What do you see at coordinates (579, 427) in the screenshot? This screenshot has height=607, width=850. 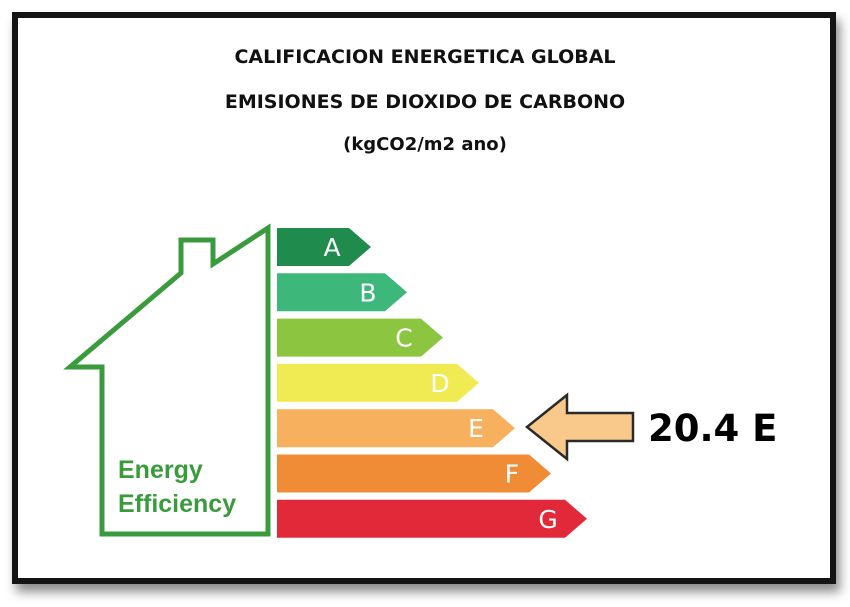 I see `left-arrow-icon` at bounding box center [579, 427].